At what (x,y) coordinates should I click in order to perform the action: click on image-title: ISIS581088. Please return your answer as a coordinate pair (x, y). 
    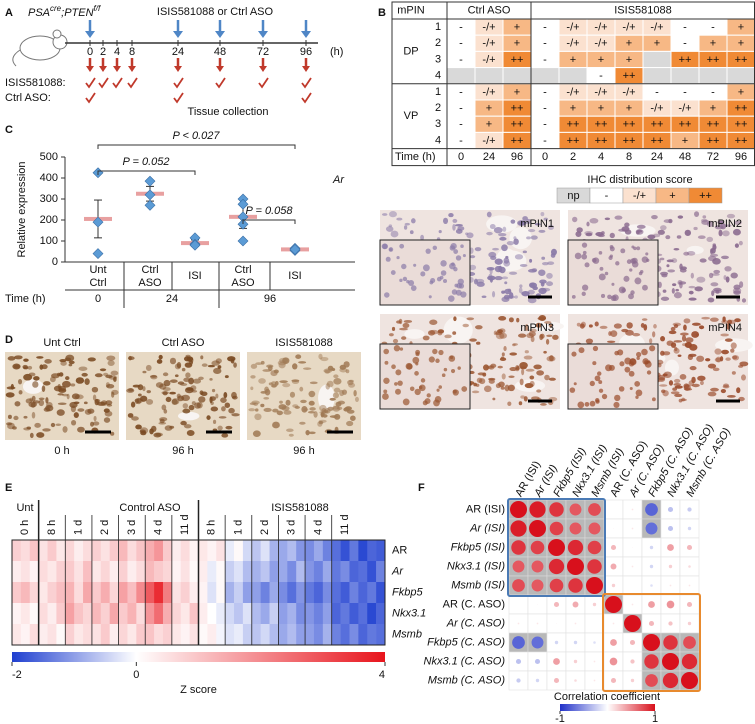
    Looking at the image, I should click on (304, 343).